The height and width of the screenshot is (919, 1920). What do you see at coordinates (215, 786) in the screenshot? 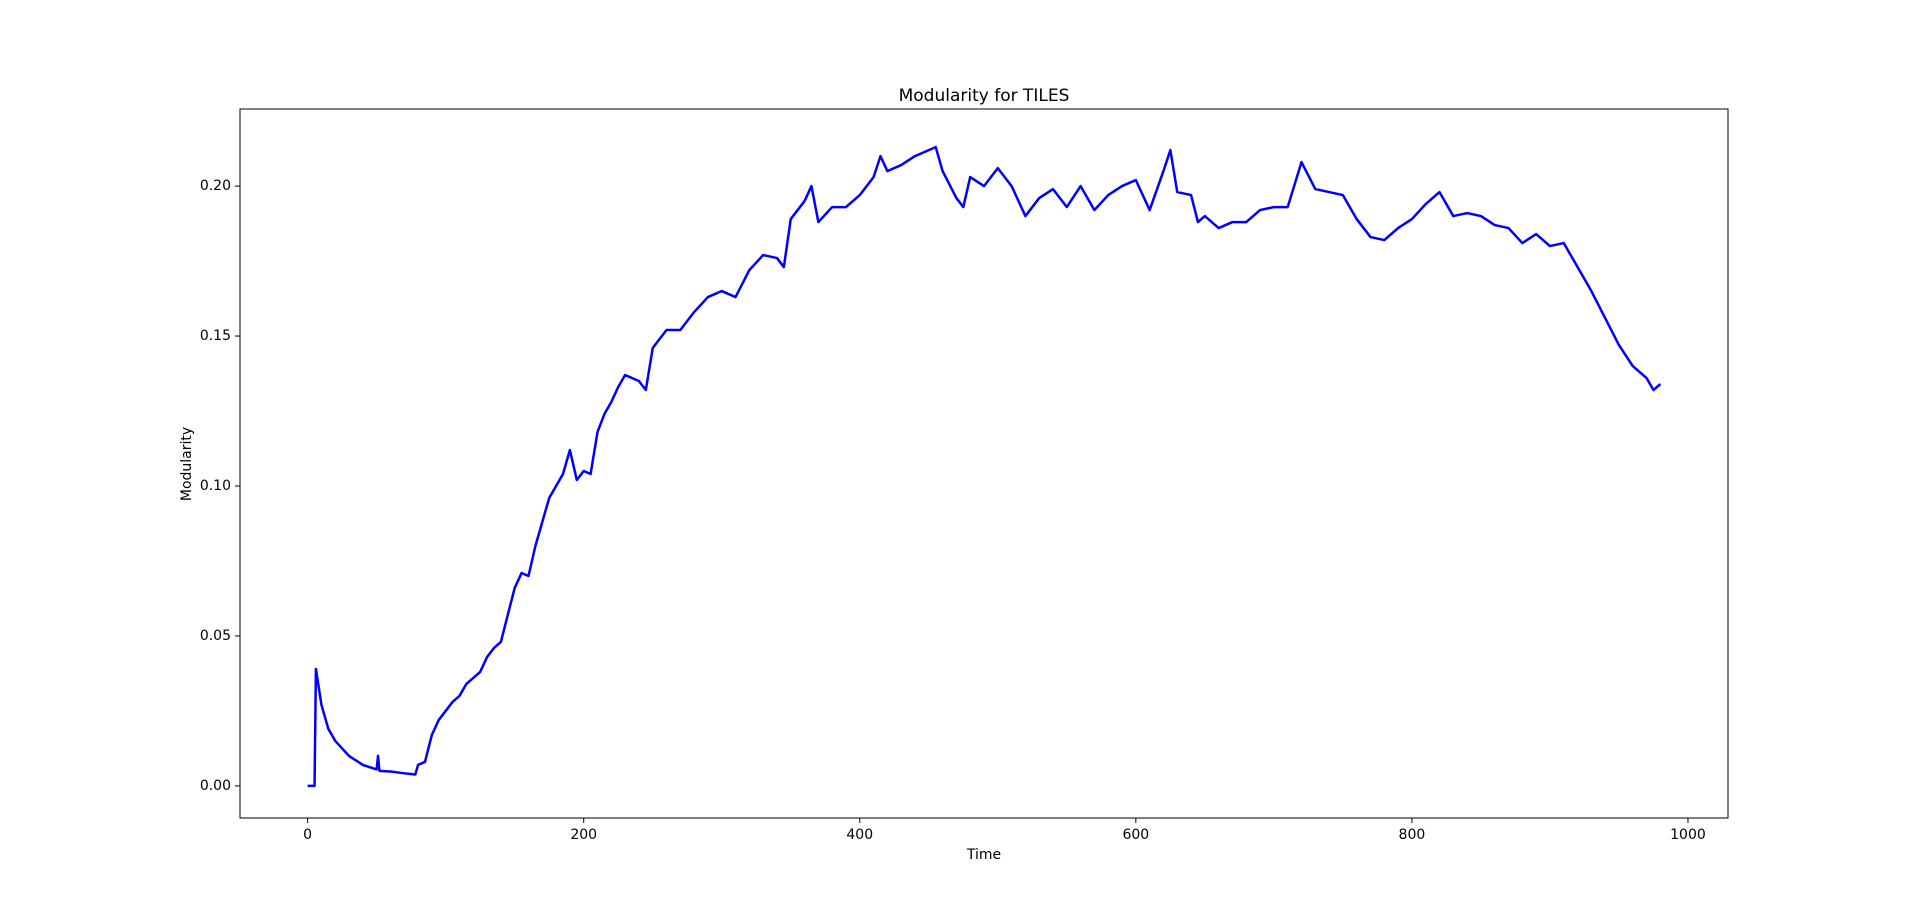
I see `y-tick-label: 0.00` at bounding box center [215, 786].